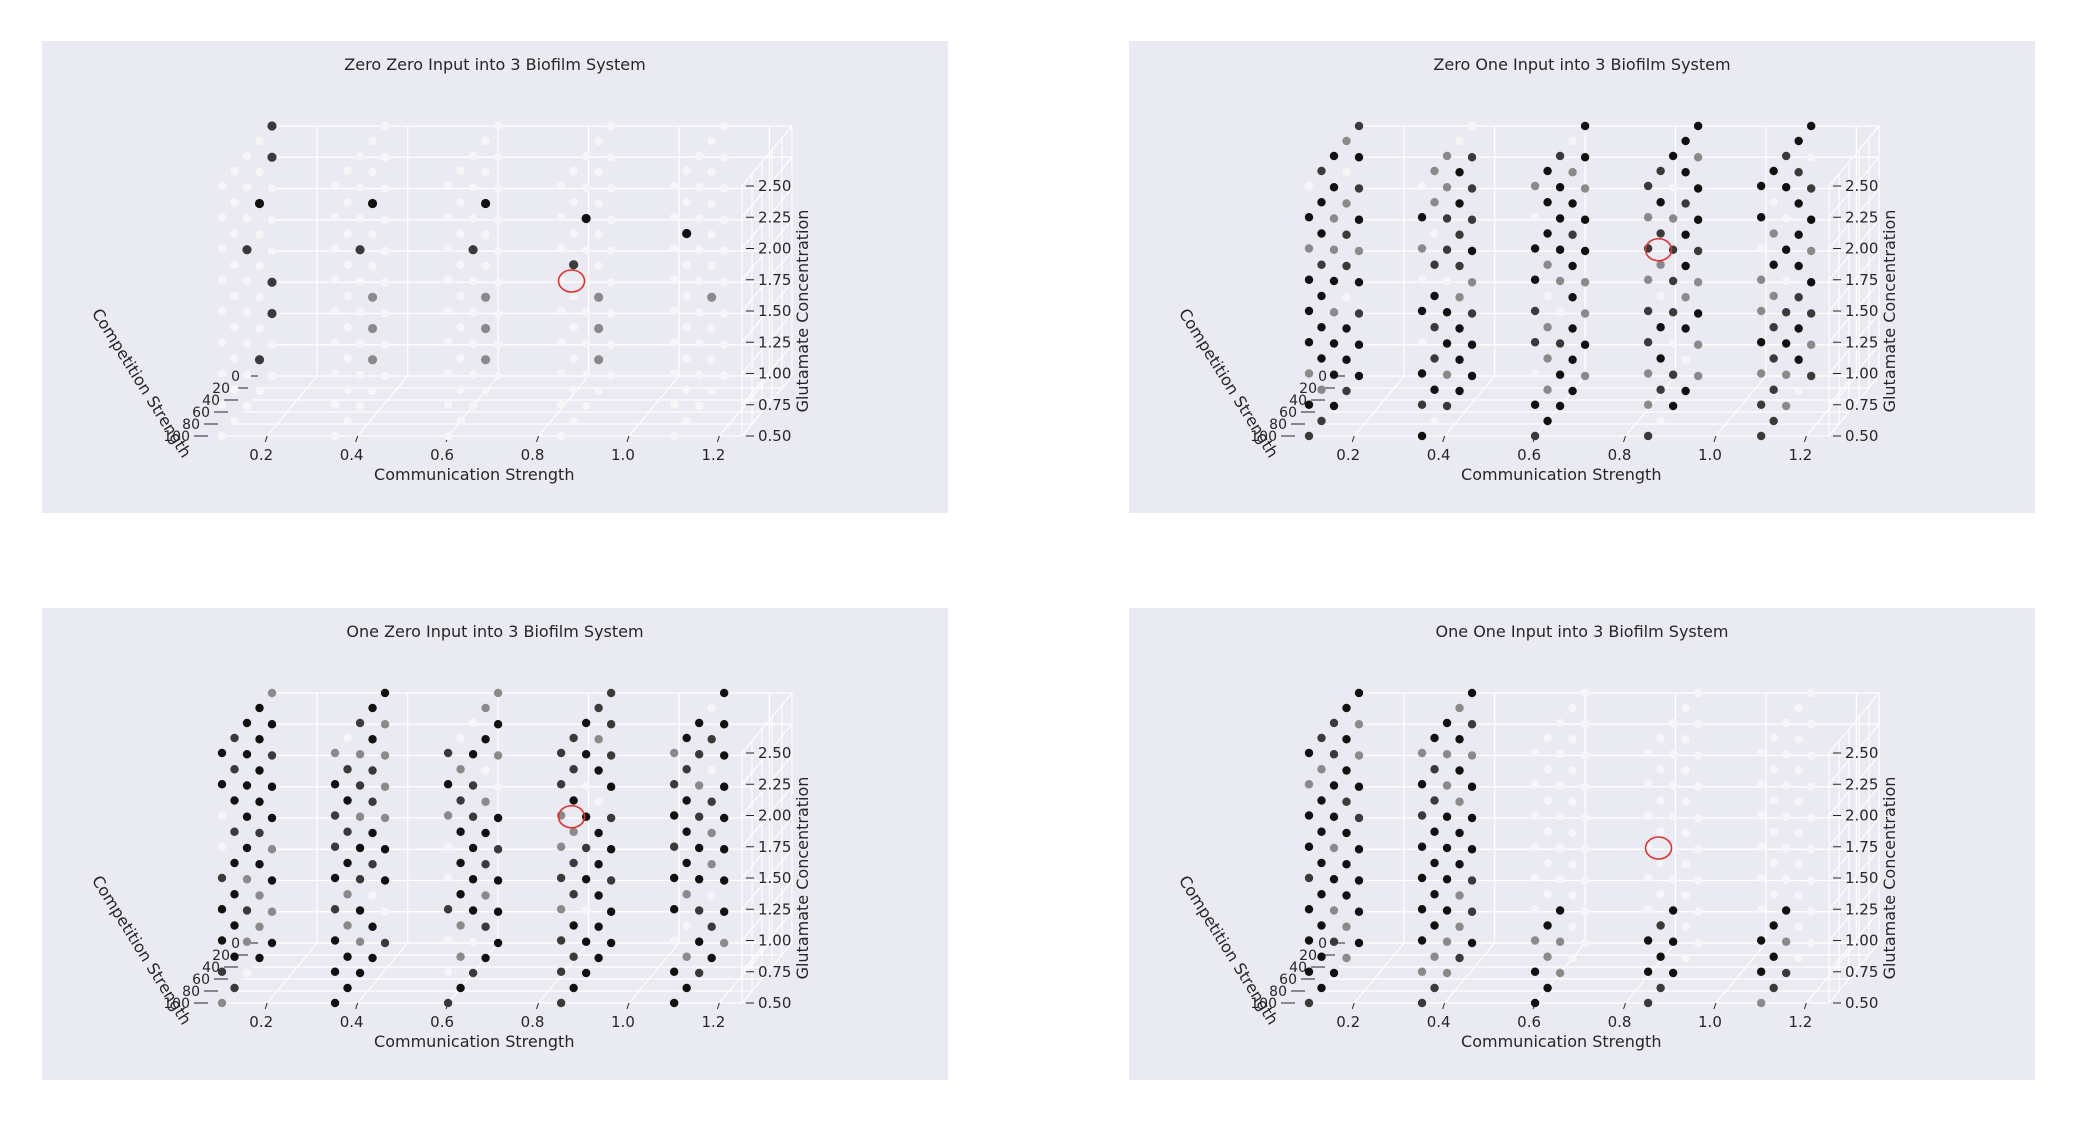  What do you see at coordinates (1348, 1022) in the screenshot?
I see `x-tick-label: 0.2` at bounding box center [1348, 1022].